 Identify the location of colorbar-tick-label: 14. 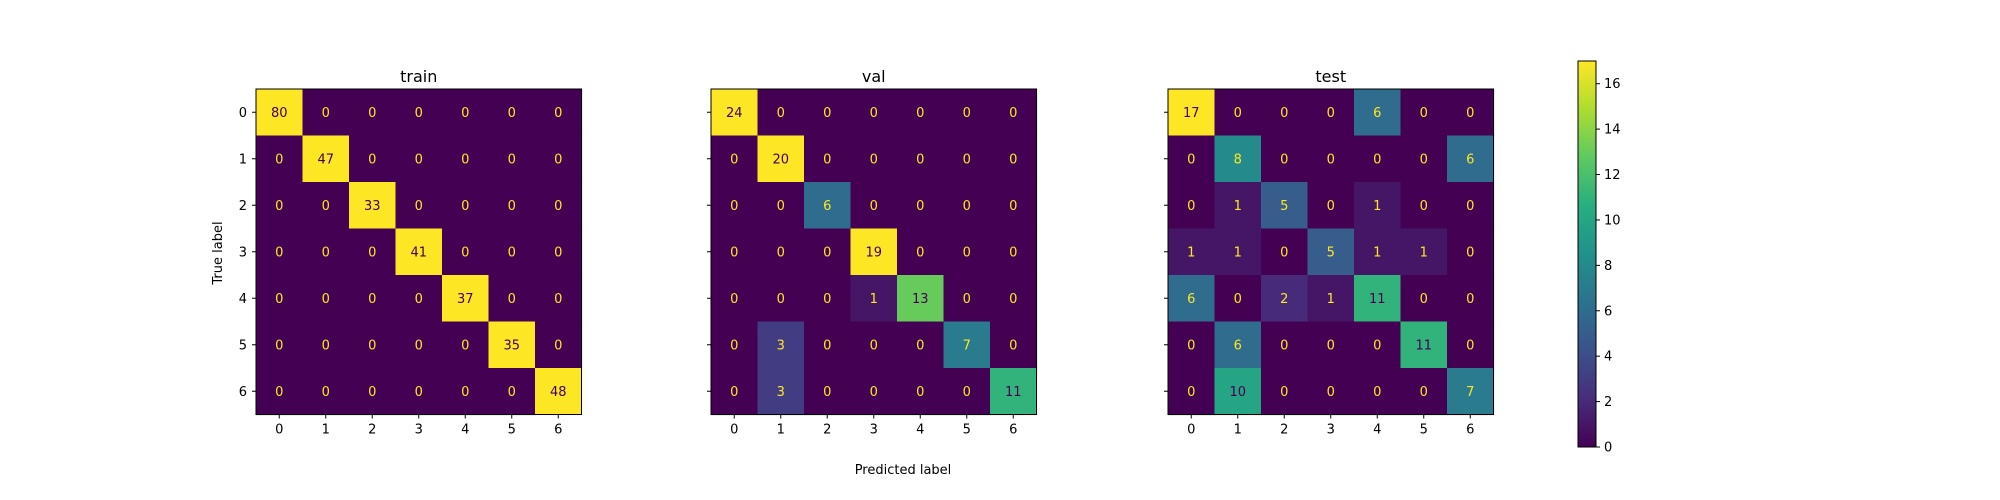
(1612, 130).